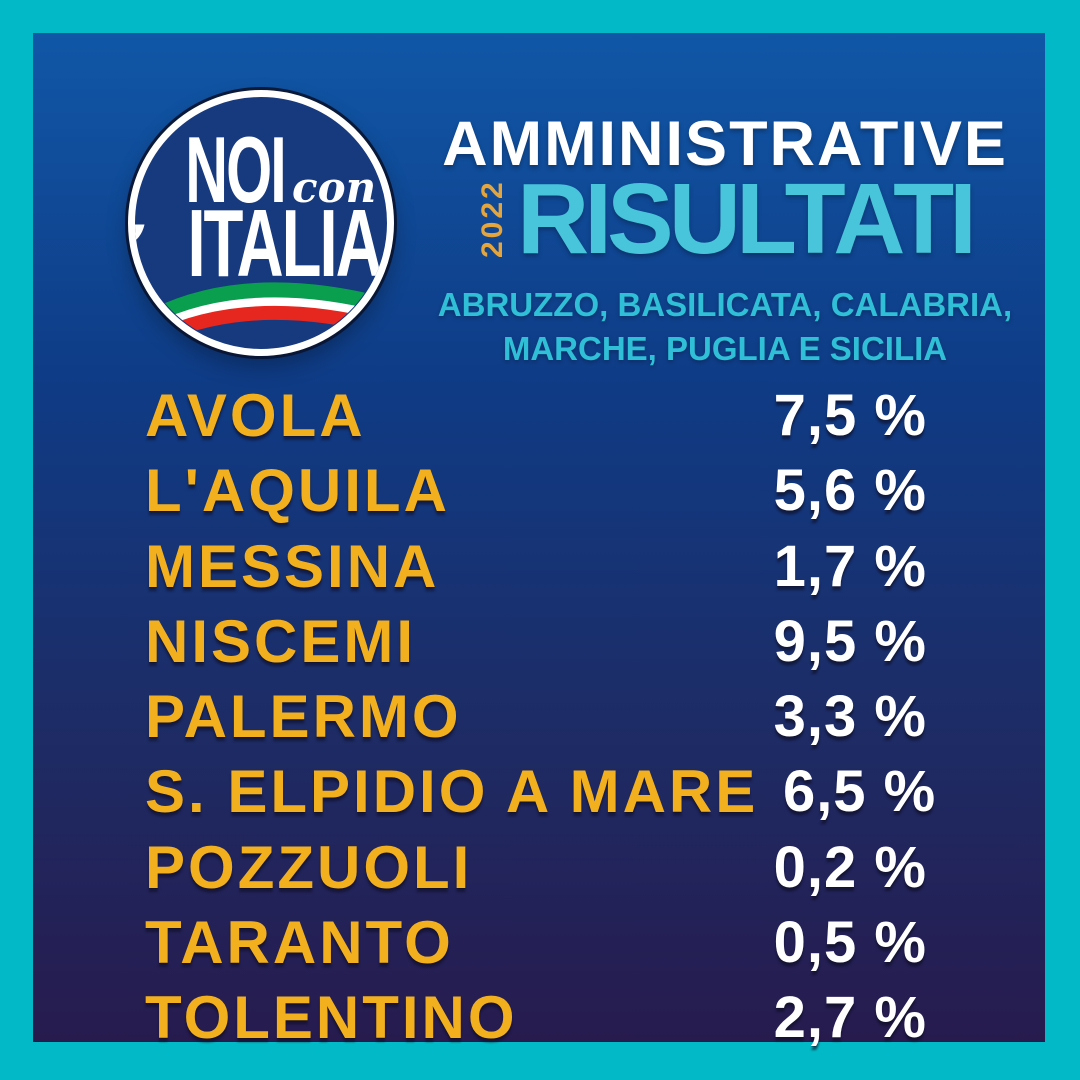 The height and width of the screenshot is (1080, 1080). I want to click on result-row: AVOLA 7,5 %, so click(536, 416).